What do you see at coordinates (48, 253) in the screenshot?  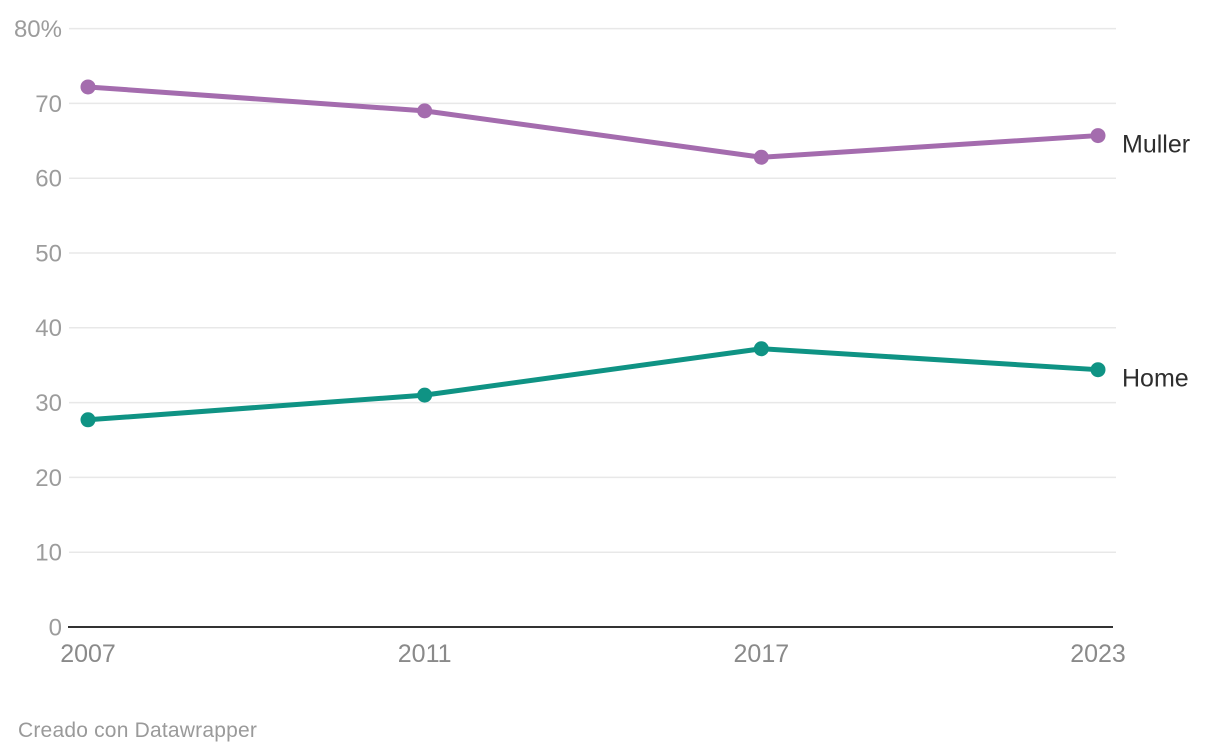 I see `y-tick-label: 50` at bounding box center [48, 253].